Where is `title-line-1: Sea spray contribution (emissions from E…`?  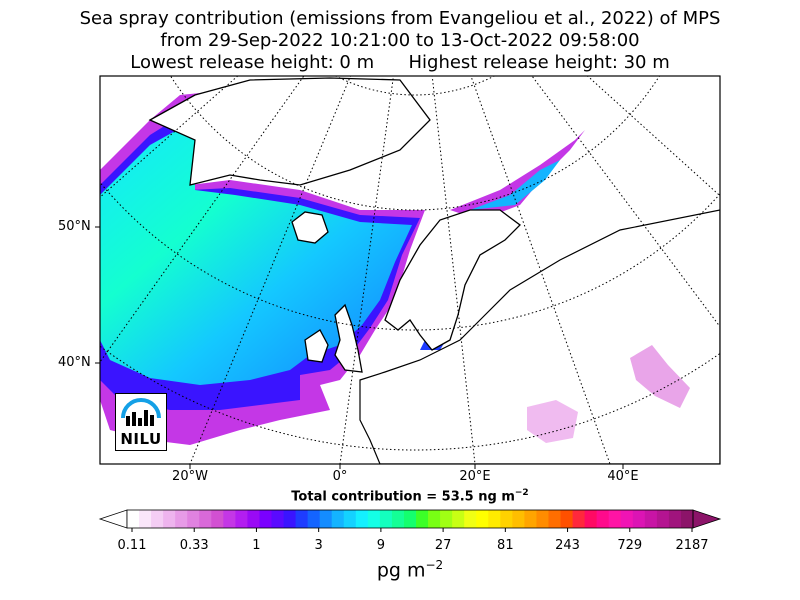 title-line-1: Sea spray contribution (emissions from E… is located at coordinates (400, 18).